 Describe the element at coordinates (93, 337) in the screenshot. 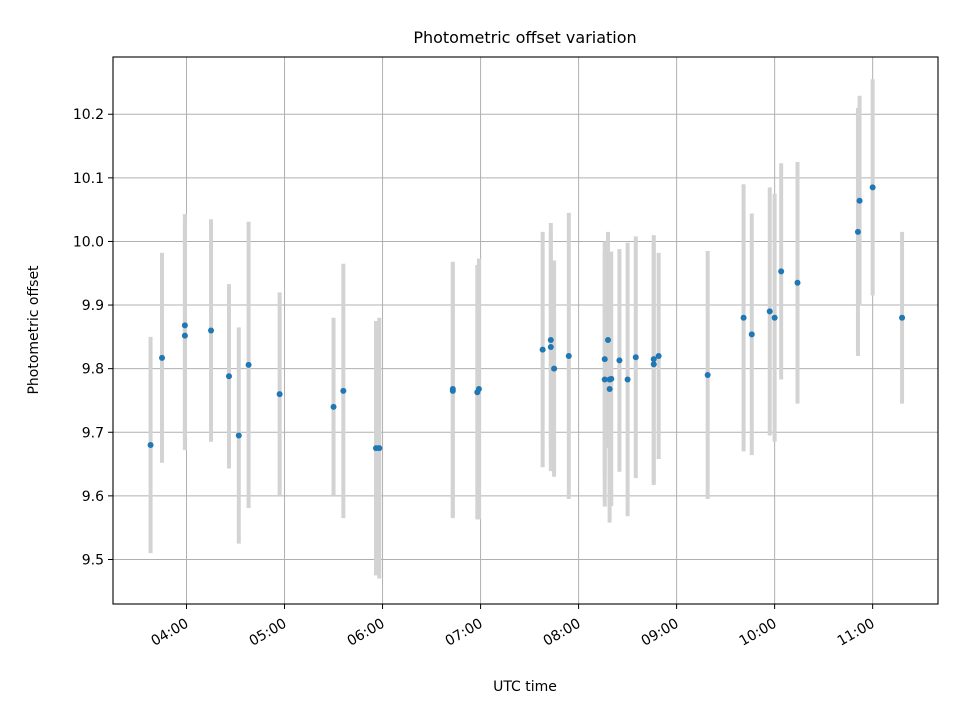

I see `y-axis-ticks: 9.5 9.6 9.7 9.8 9.9 10.0 10.1 10.2` at that location.